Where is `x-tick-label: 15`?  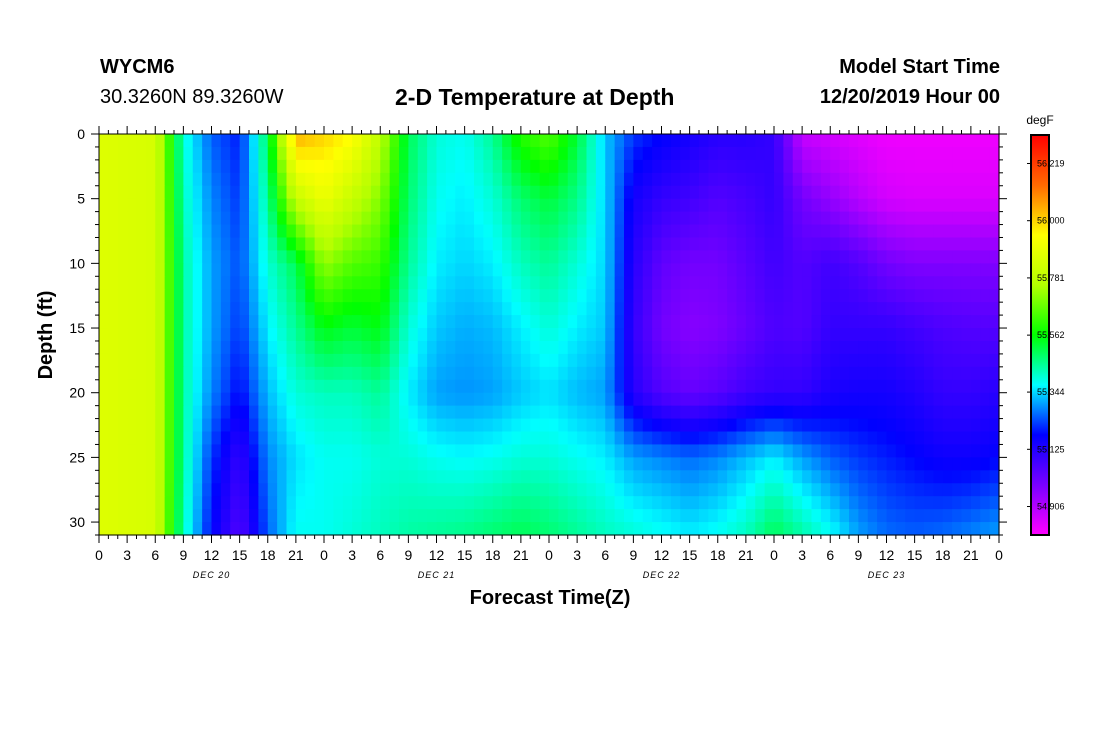 x-tick-label: 15 is located at coordinates (240, 555).